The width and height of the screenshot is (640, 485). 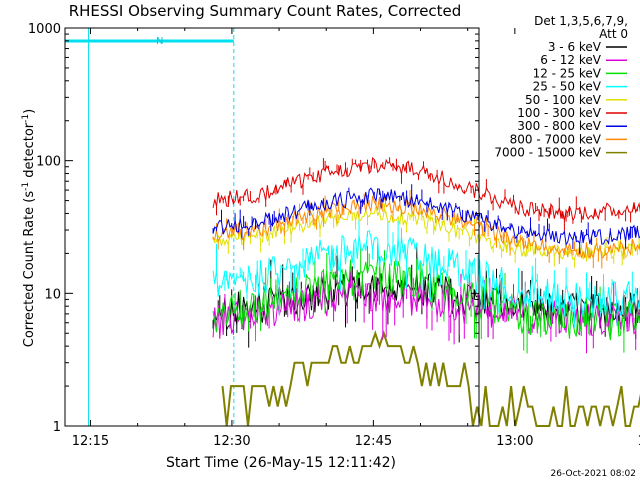 I want to click on legend-label: 3 - 6 keV, so click(x=575, y=47).